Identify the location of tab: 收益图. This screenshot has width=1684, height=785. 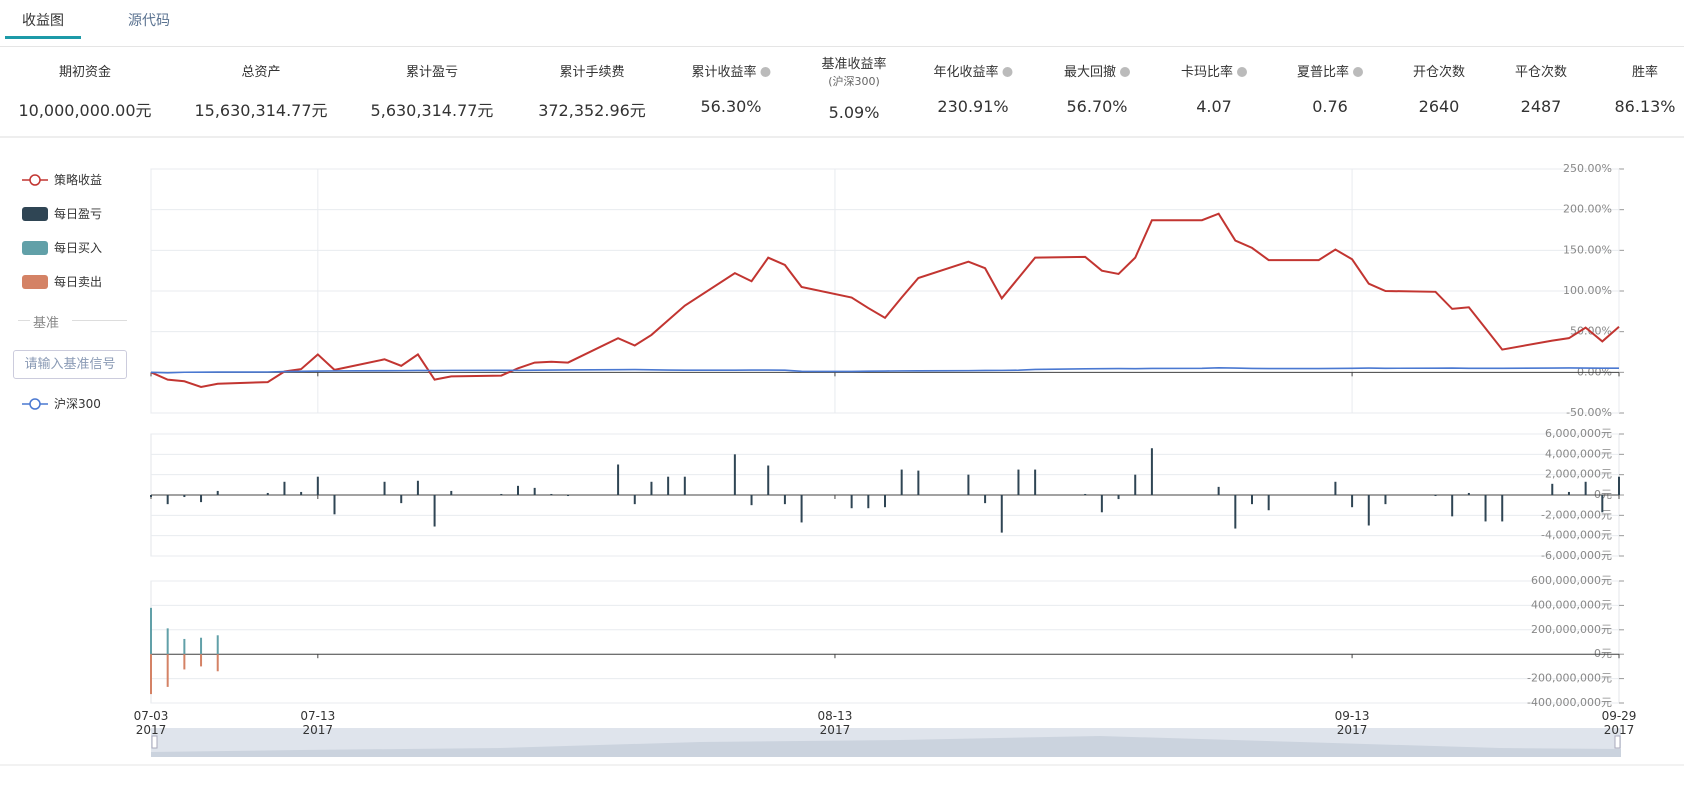
(43, 21).